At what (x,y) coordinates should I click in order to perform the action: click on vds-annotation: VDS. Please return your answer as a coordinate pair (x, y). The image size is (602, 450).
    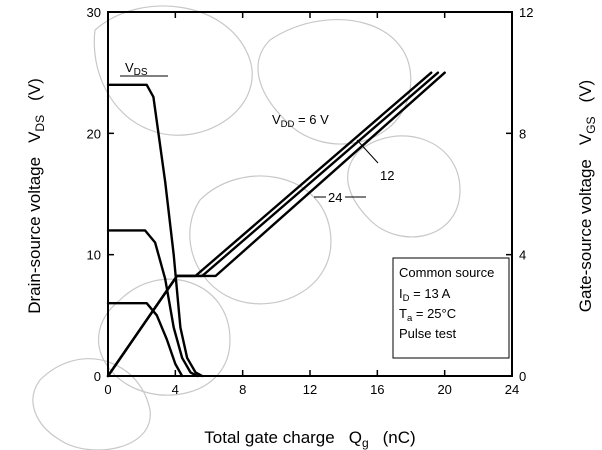
    Looking at the image, I should click on (136, 69).